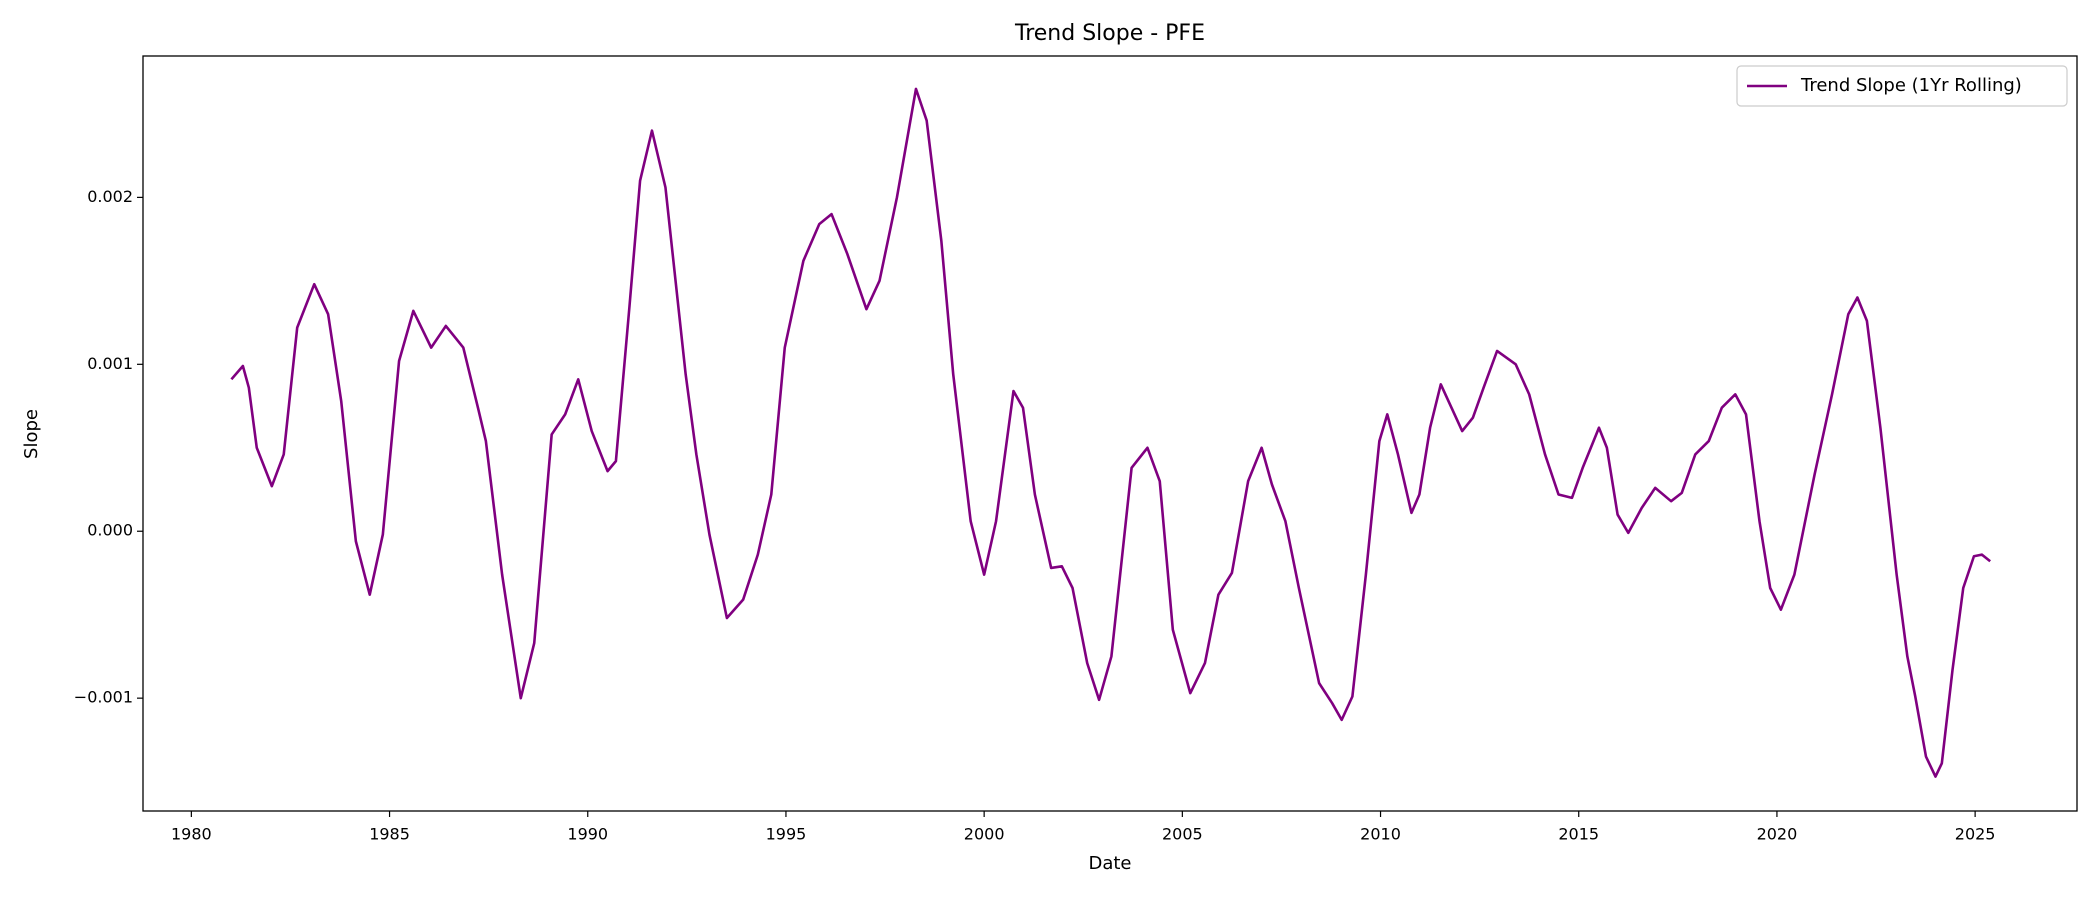 Image resolution: width=2100 pixels, height=900 pixels. What do you see at coordinates (786, 834) in the screenshot?
I see `x-tick-label: 1995` at bounding box center [786, 834].